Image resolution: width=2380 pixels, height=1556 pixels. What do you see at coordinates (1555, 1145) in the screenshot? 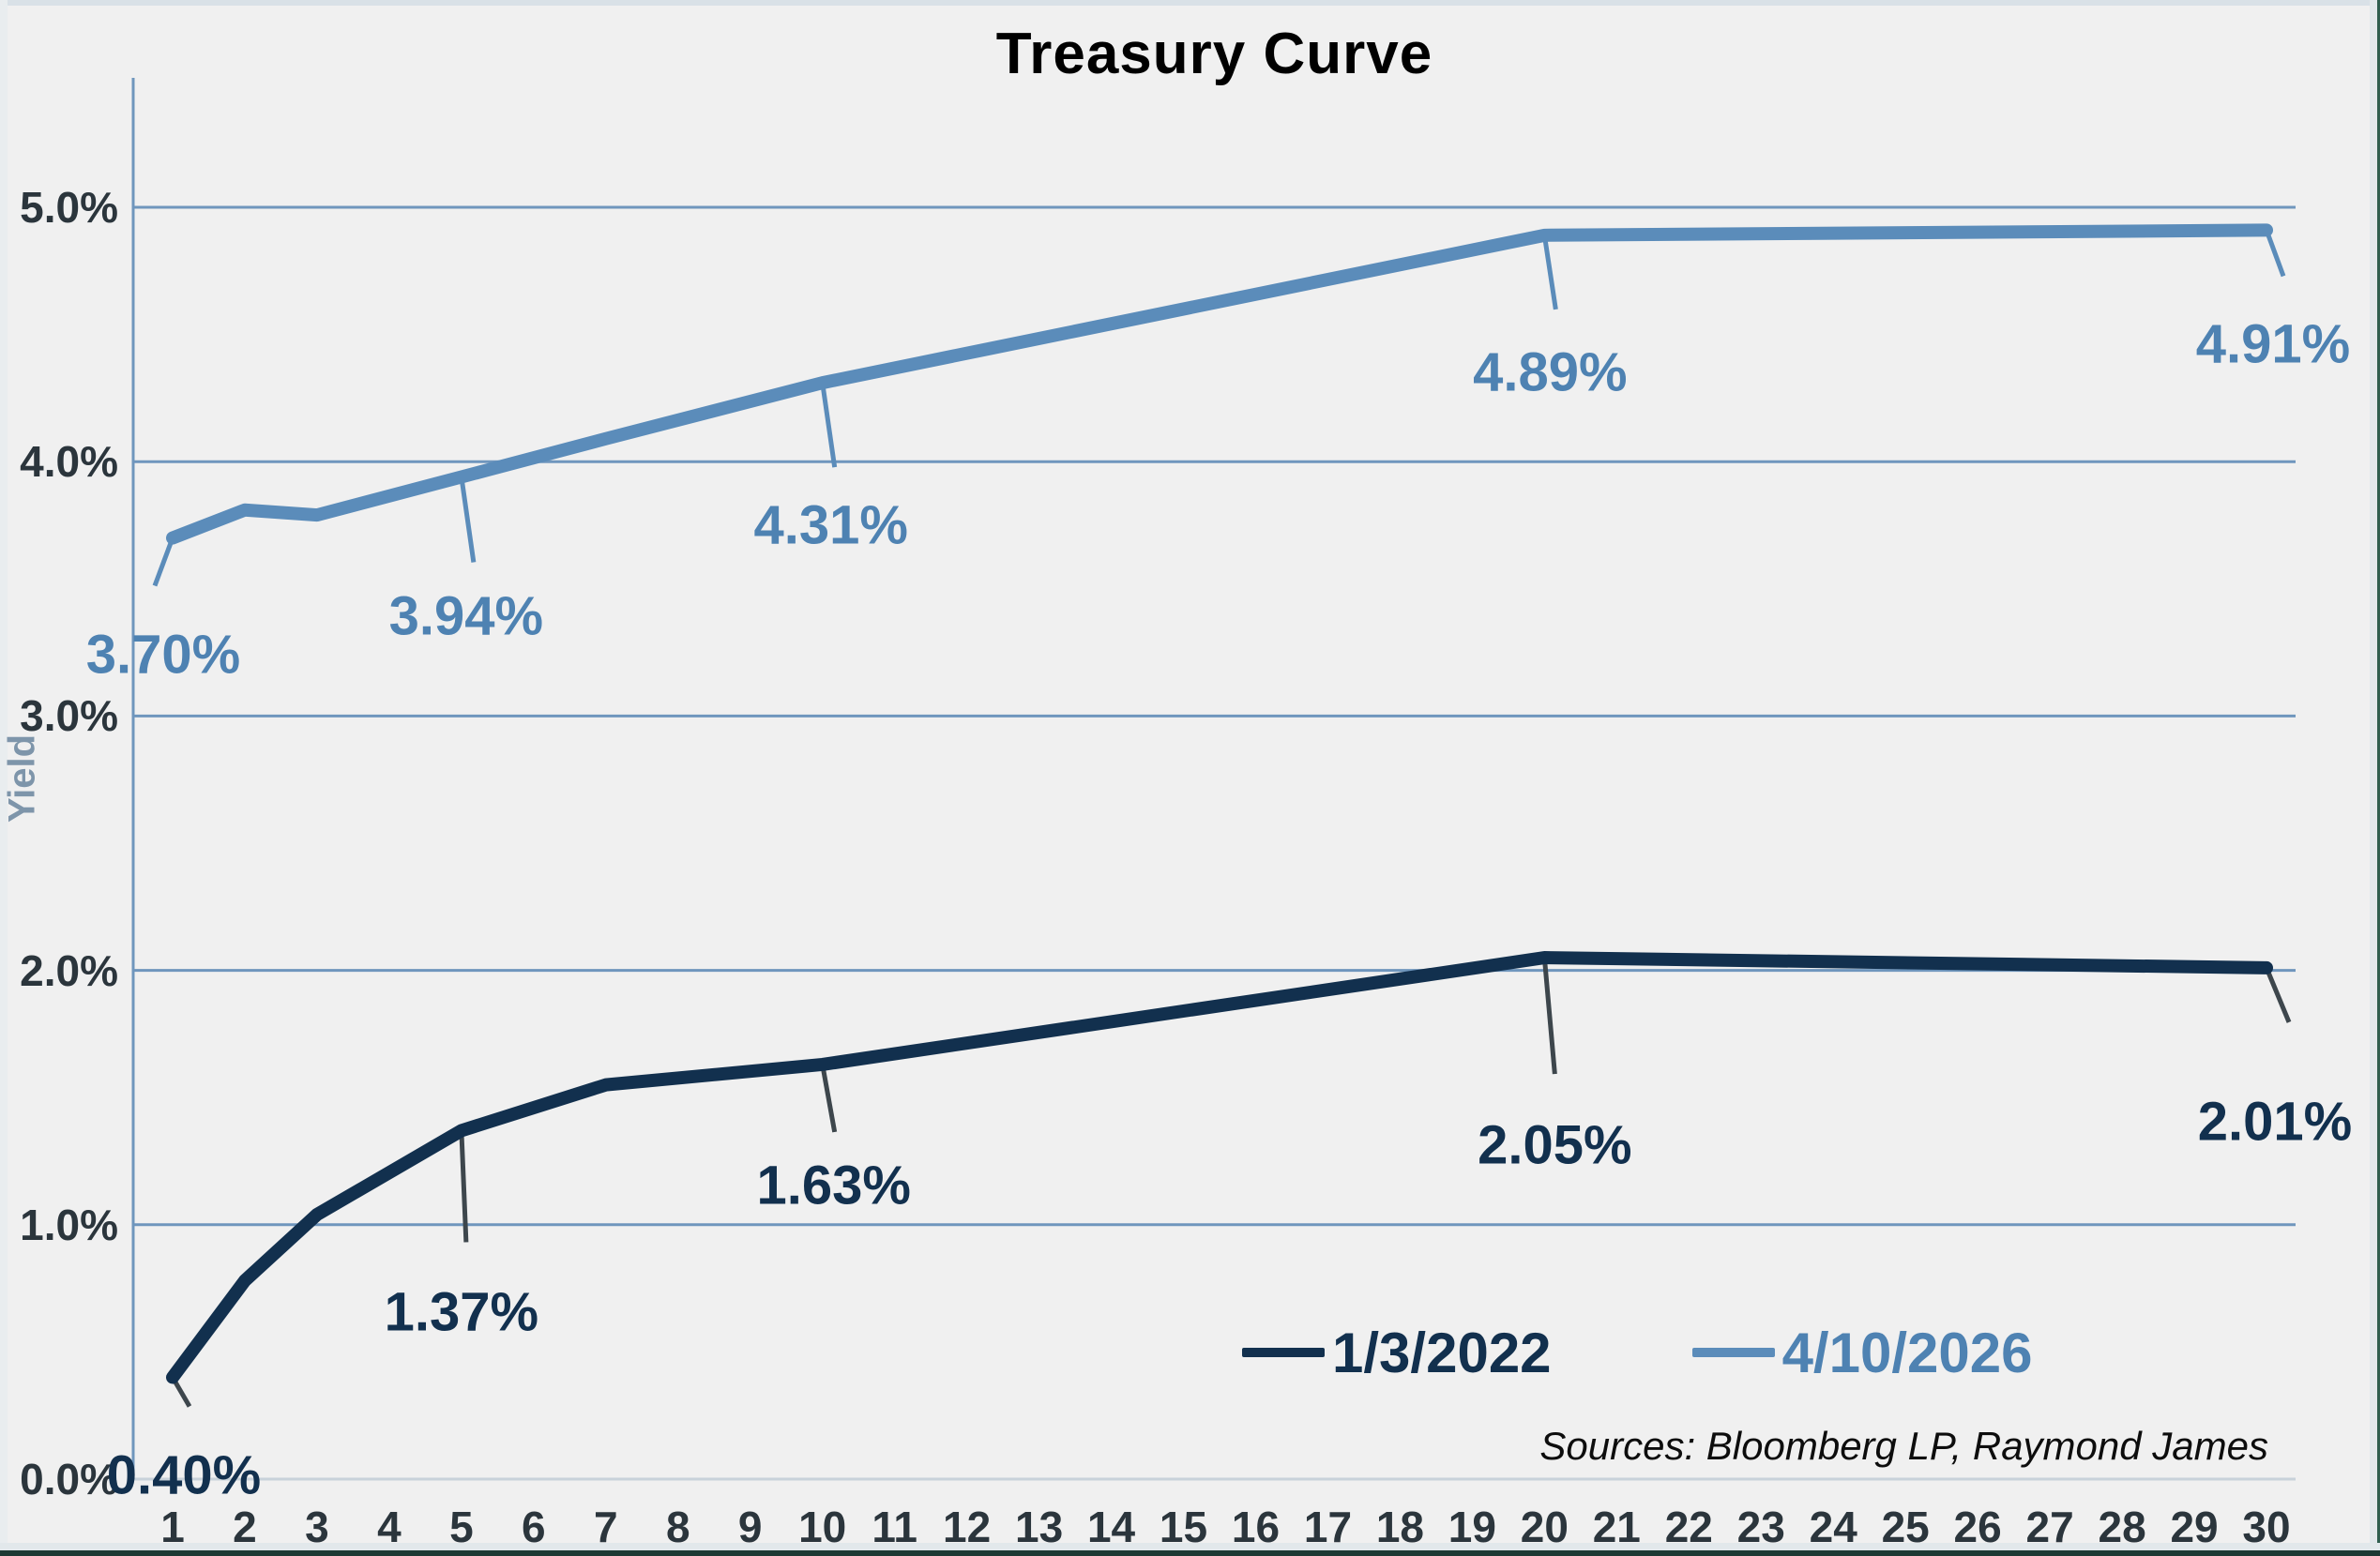
I see `point-label-1/3/2022-20y: 2.05%` at bounding box center [1555, 1145].